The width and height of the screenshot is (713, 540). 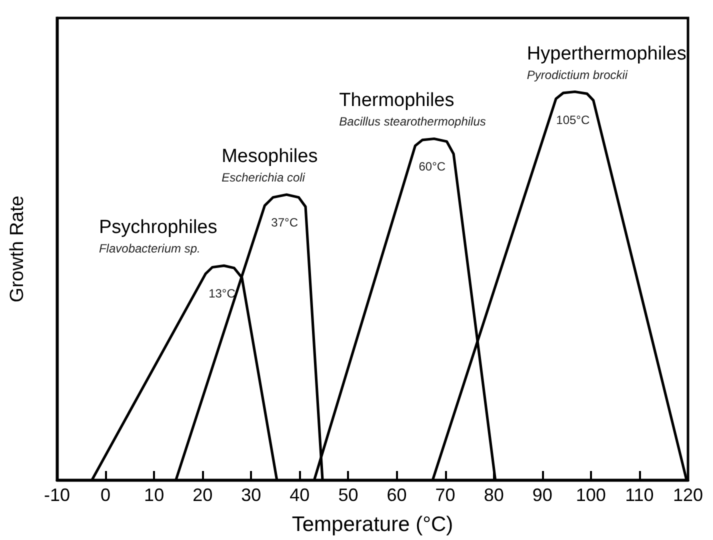 What do you see at coordinates (396, 495) in the screenshot?
I see `x-tick-label: 60` at bounding box center [396, 495].